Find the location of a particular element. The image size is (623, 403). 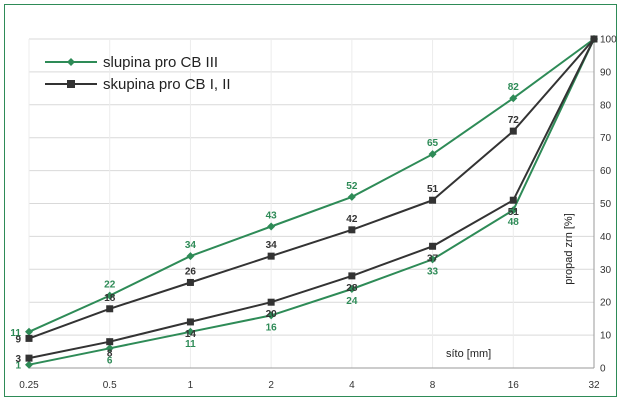

data-label-1-4: 24 is located at coordinates (352, 301).